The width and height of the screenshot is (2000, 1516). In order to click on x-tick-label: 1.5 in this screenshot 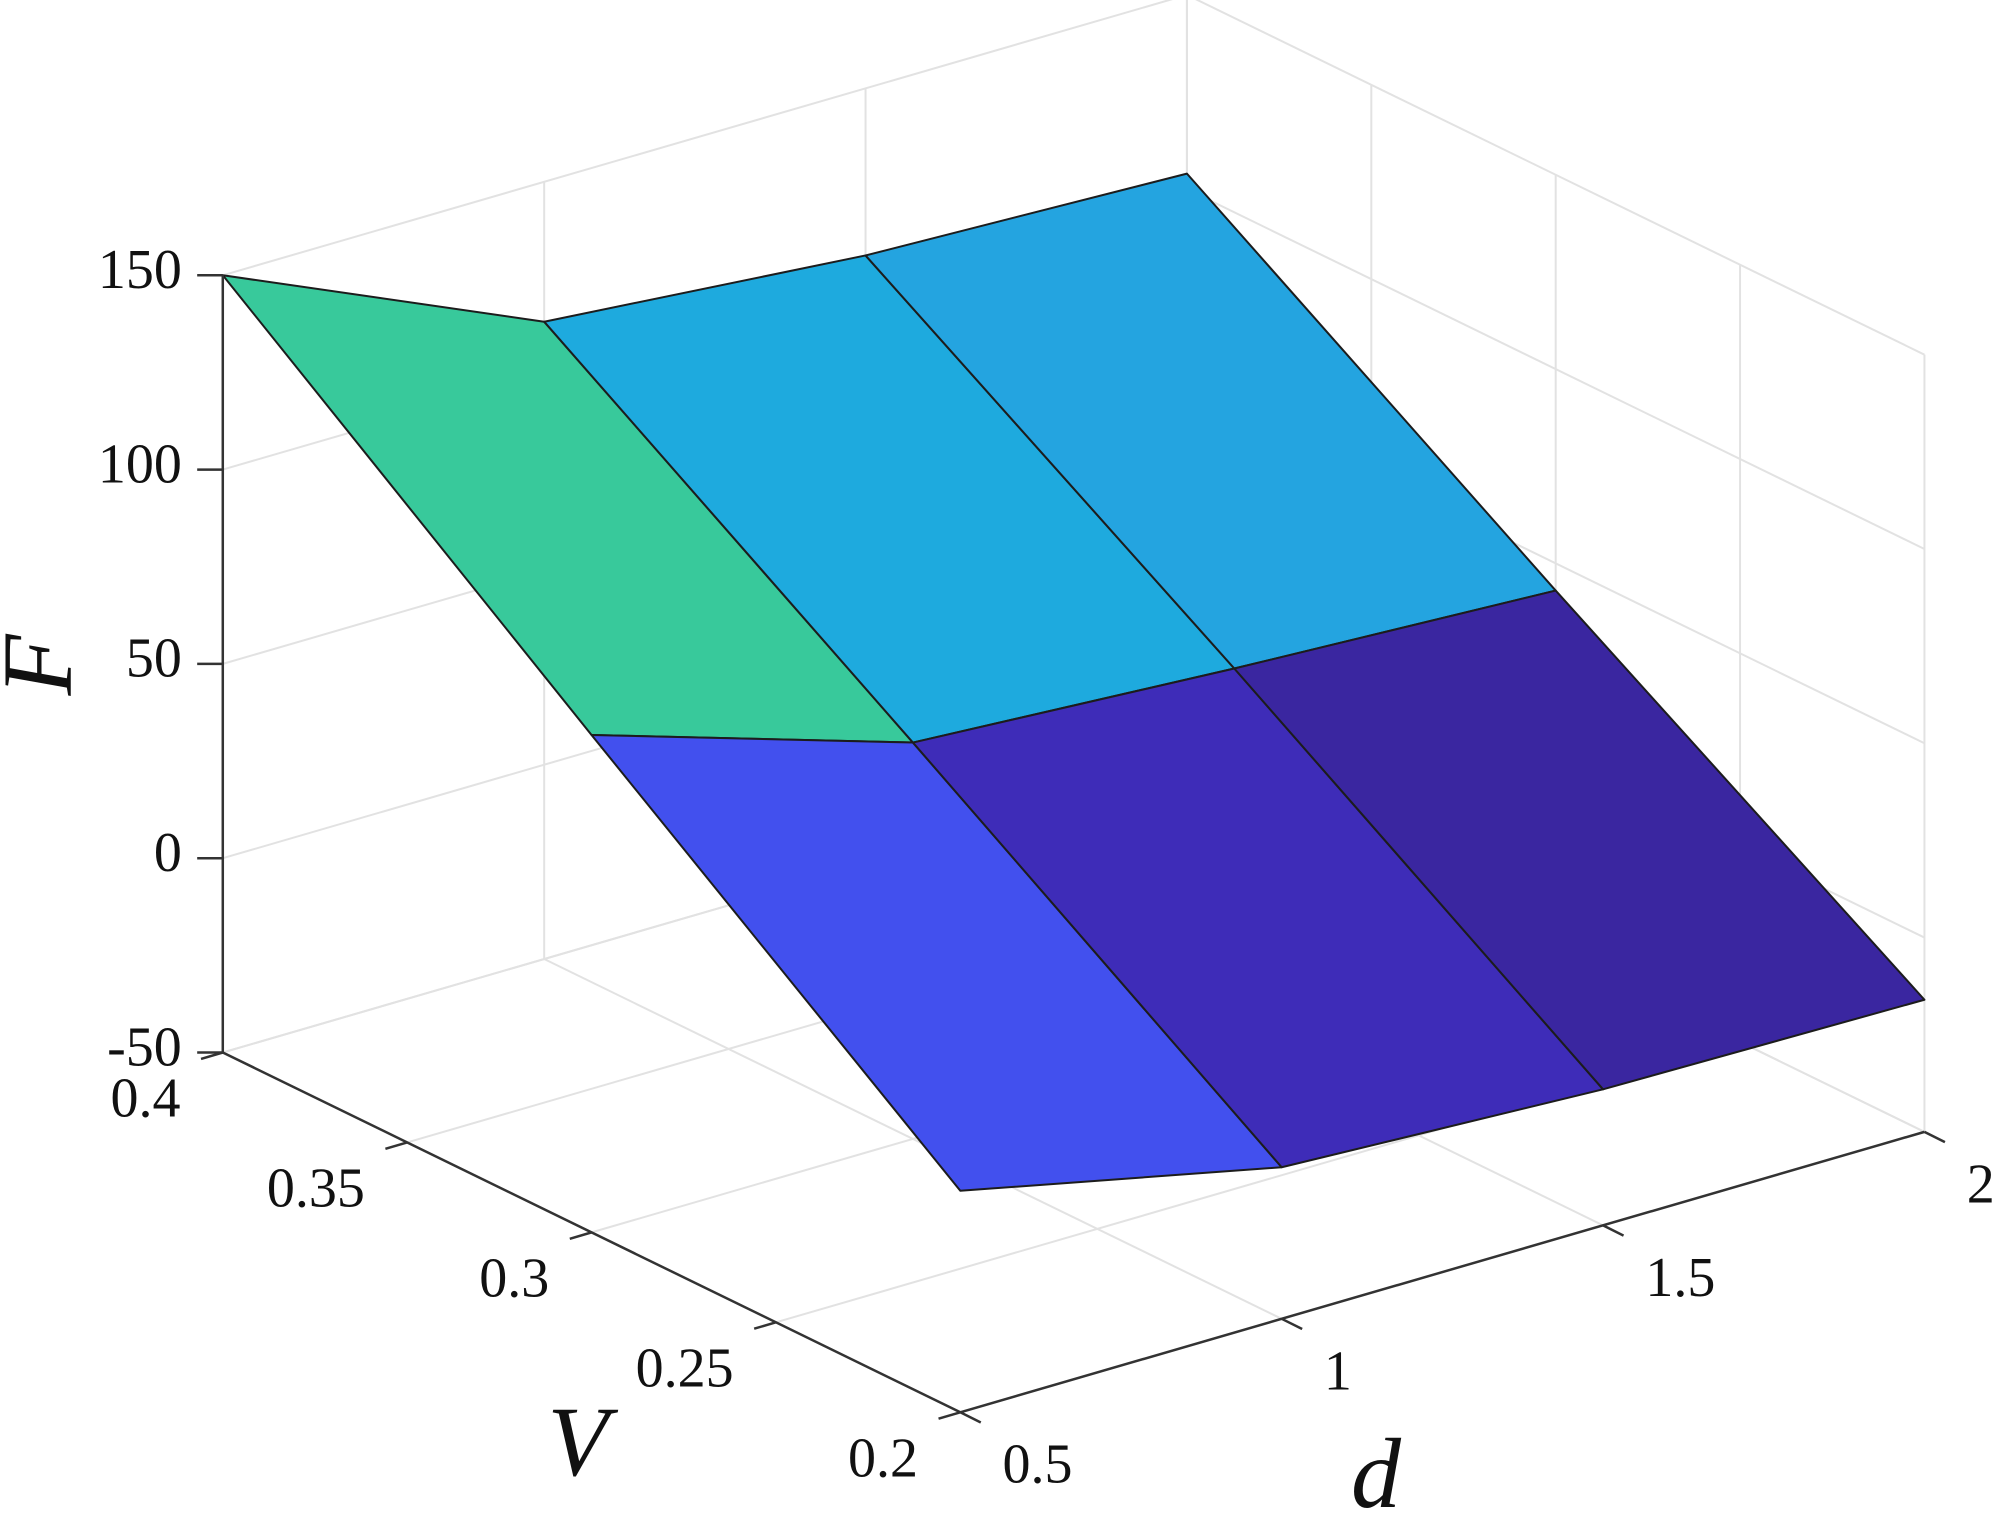, I will do `click(1680, 1278)`.